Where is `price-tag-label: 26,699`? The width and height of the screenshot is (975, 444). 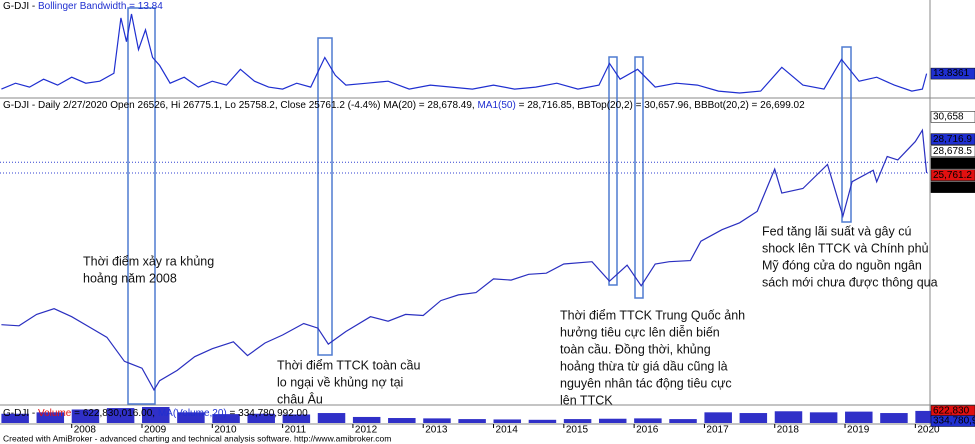
price-tag-label: 26,699 is located at coordinates (948, 163).